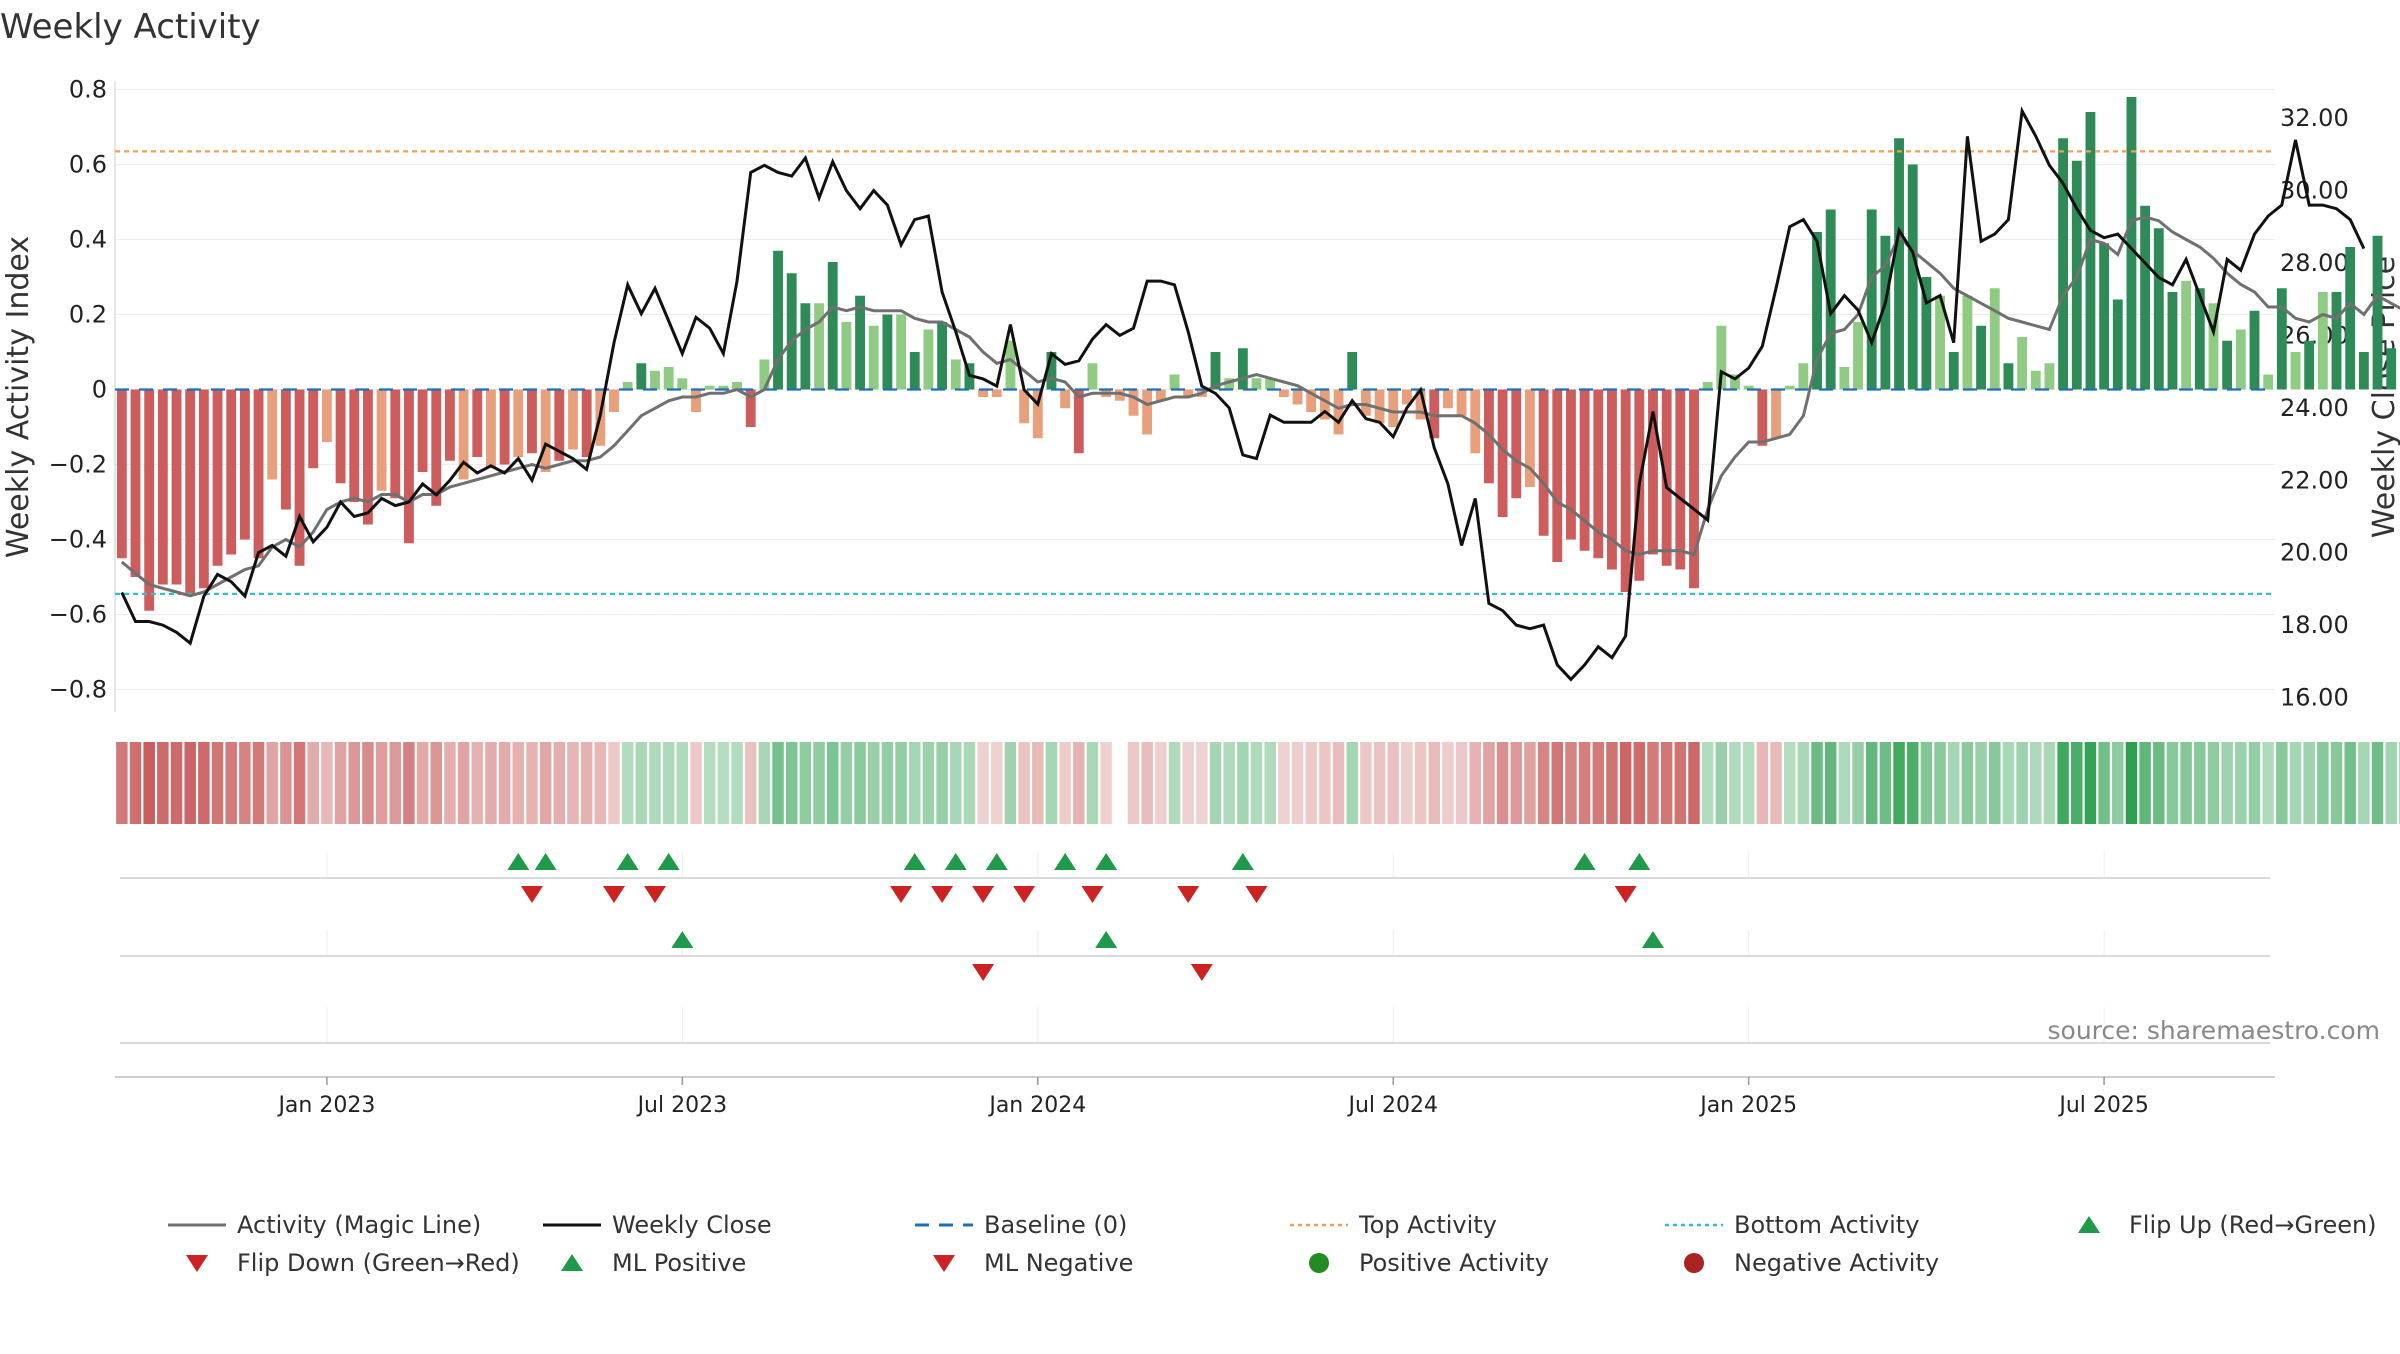  What do you see at coordinates (78, 690) in the screenshot?
I see `y-tick-label: −0.8` at bounding box center [78, 690].